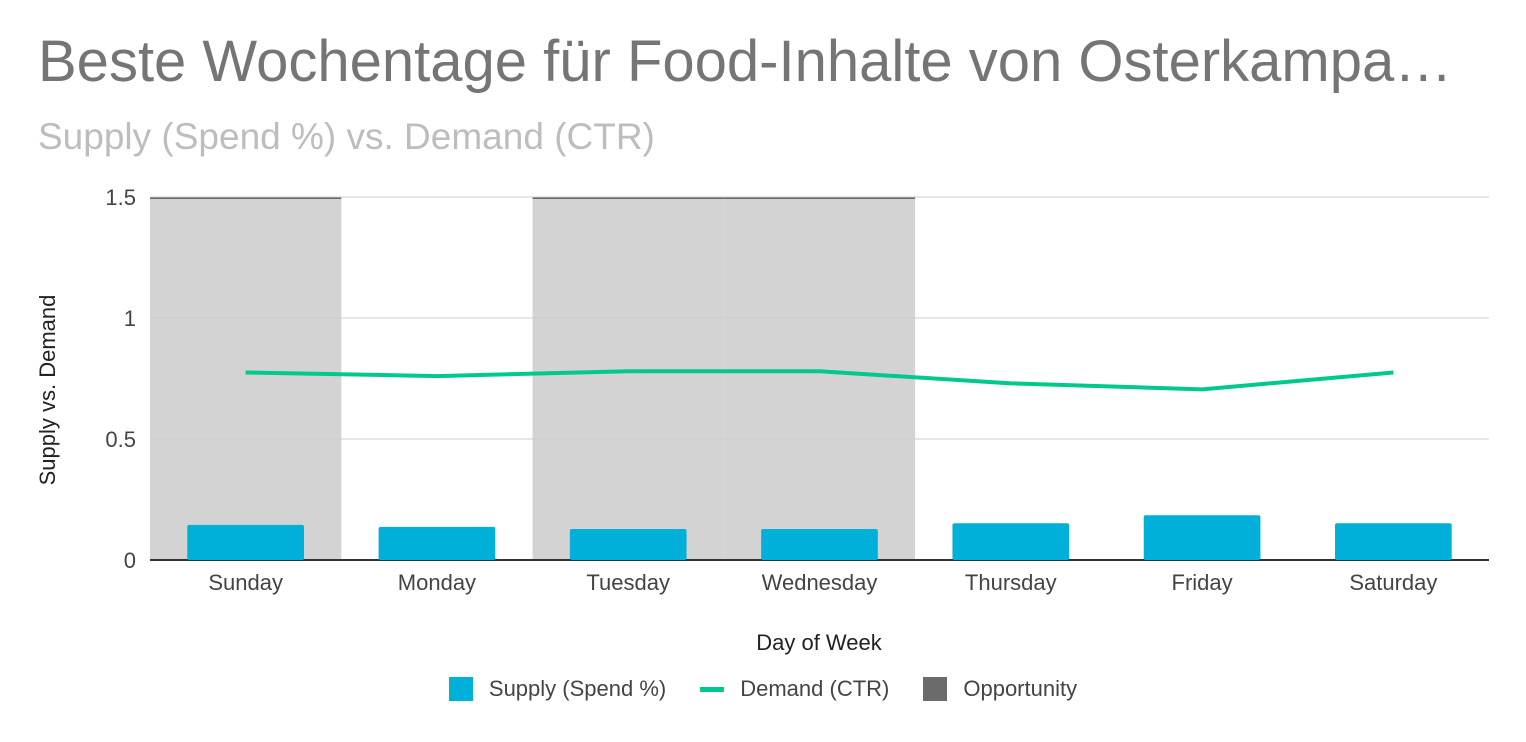 The image size is (1526, 742). What do you see at coordinates (820, 582) in the screenshot?
I see `x-tick-label: Wednesday` at bounding box center [820, 582].